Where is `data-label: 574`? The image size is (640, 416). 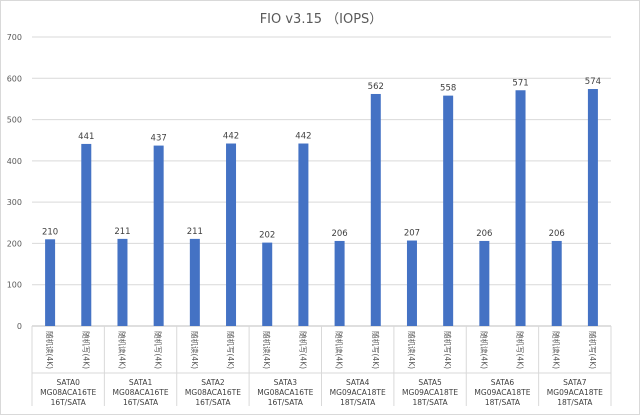 data-label: 574 is located at coordinates (593, 82).